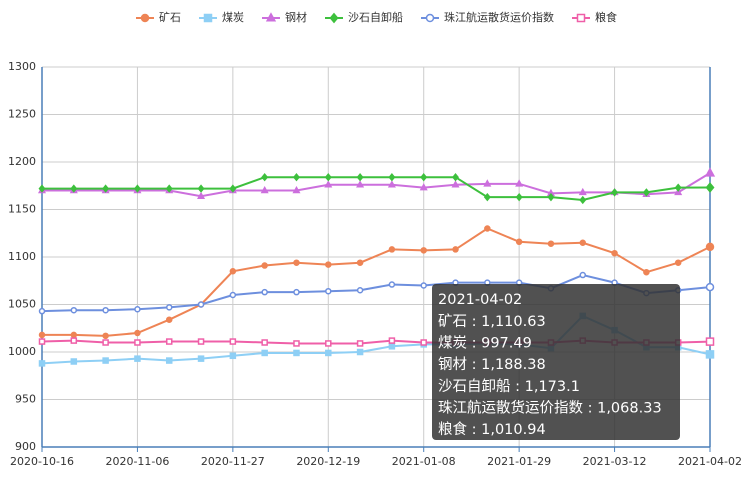  What do you see at coordinates (594, 17) in the screenshot?
I see `legend-item: 粮食` at bounding box center [594, 17].